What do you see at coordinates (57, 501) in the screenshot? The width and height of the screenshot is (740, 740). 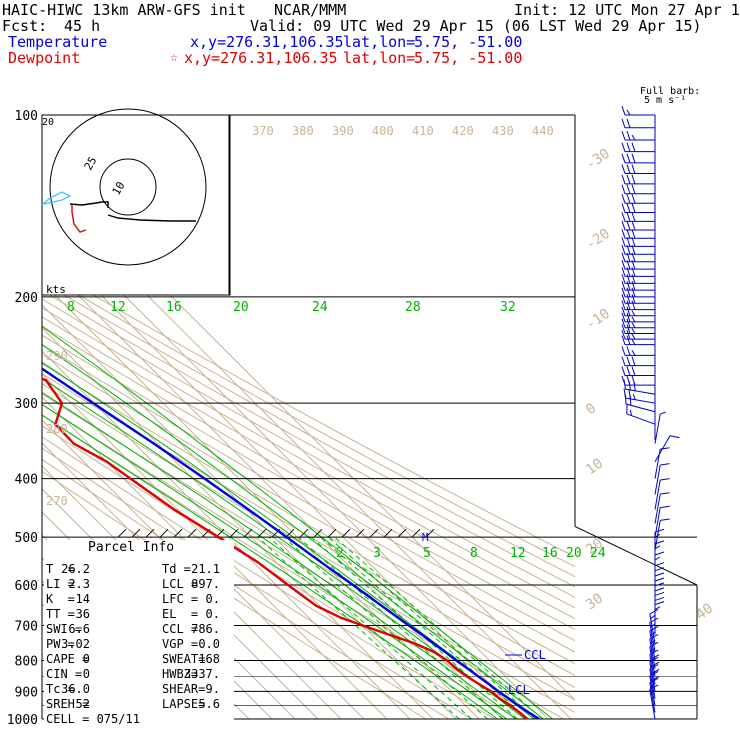 I see `theta-label: 270` at bounding box center [57, 501].